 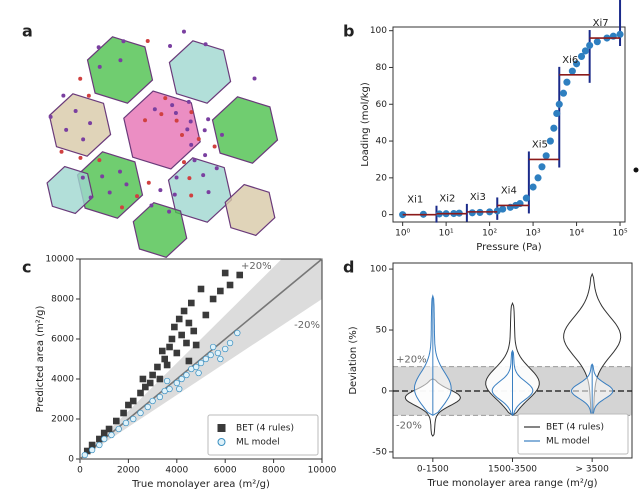 I want to click on panel-label: d, so click(x=348, y=267).